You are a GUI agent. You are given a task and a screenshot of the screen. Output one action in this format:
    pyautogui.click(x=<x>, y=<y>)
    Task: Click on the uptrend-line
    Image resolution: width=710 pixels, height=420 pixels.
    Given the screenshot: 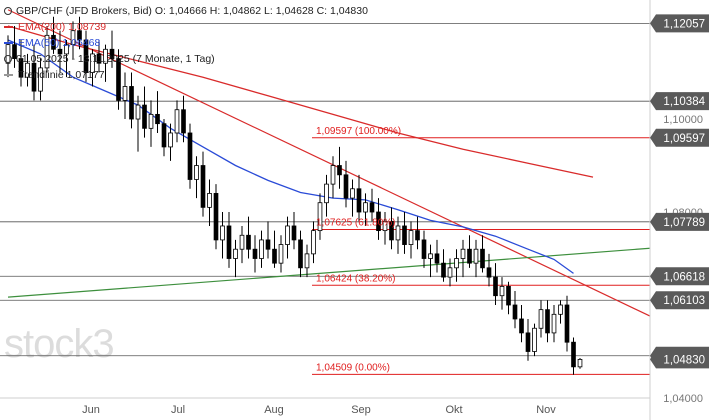 What is the action you would take?
    pyautogui.click(x=329, y=272)
    